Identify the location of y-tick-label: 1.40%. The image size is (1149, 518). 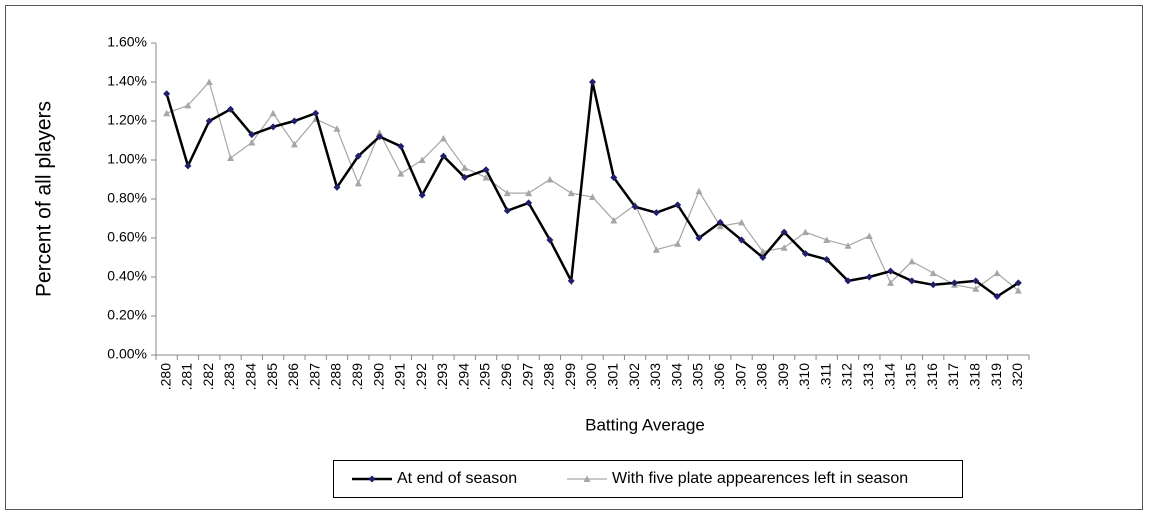
(127, 81).